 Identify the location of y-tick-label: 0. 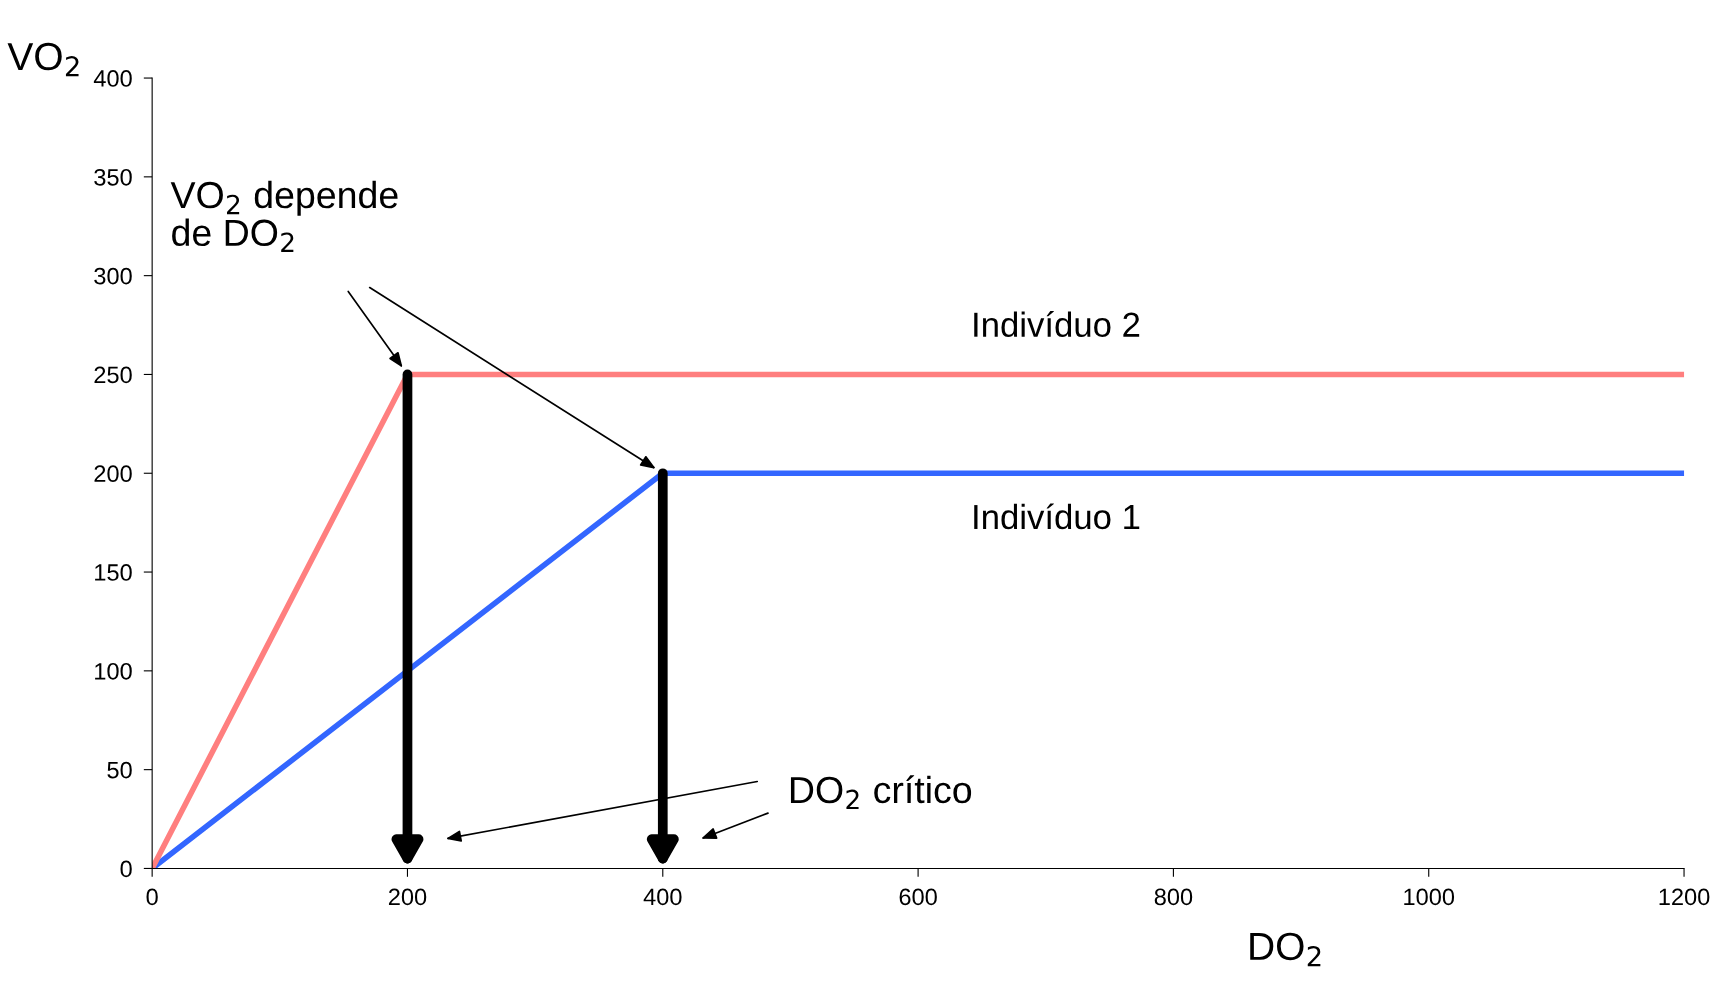
(126, 869).